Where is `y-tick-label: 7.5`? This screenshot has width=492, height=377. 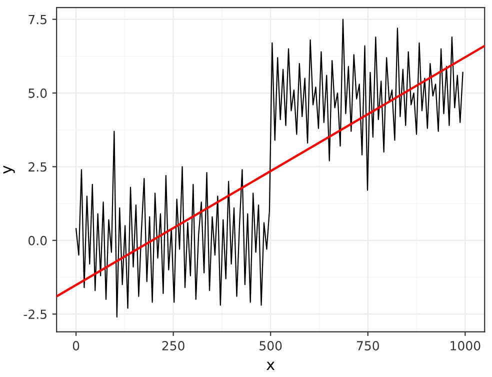 y-tick-label: 7.5 is located at coordinates (37, 19).